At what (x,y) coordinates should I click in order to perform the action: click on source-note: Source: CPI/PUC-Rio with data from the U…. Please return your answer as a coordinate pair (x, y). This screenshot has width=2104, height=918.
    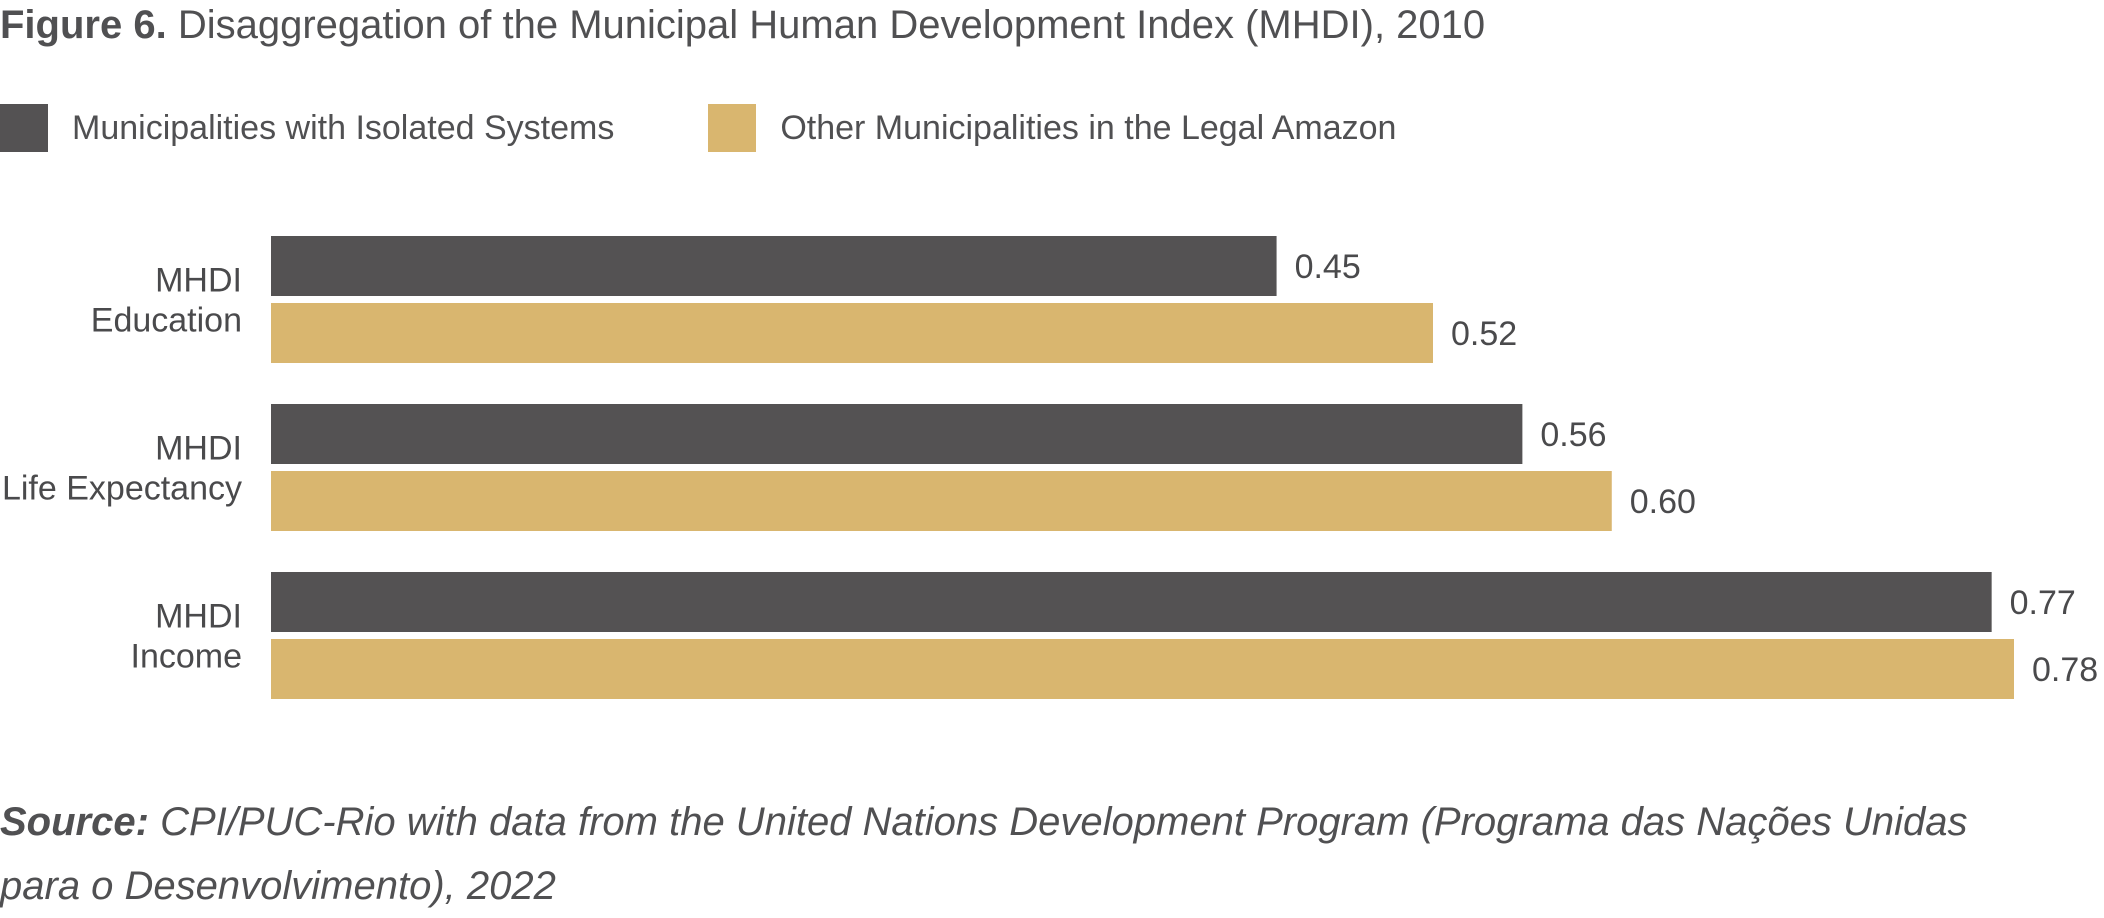
    Looking at the image, I should click on (1000, 854).